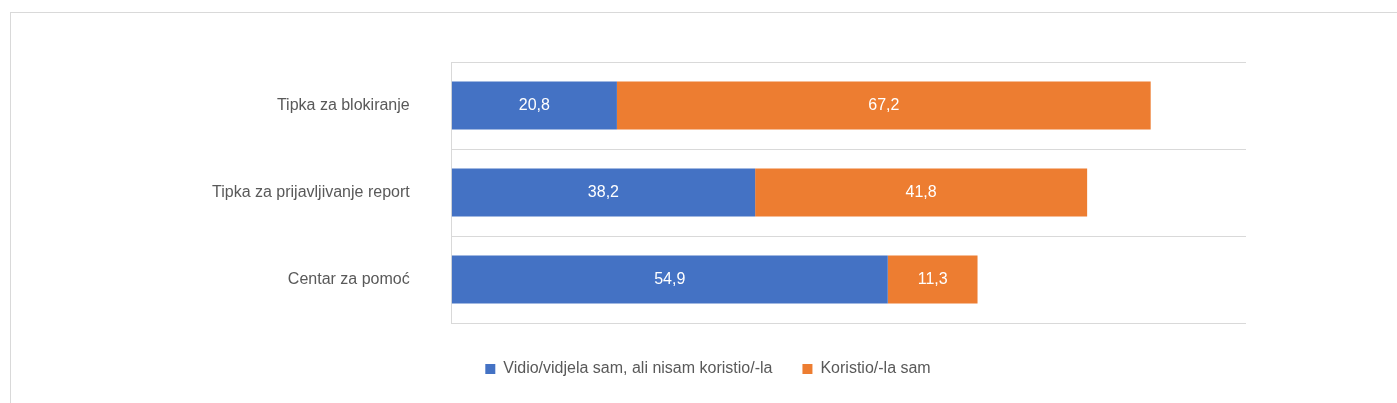 The width and height of the screenshot is (1397, 403). I want to click on data-label: 67,2, so click(884, 104).